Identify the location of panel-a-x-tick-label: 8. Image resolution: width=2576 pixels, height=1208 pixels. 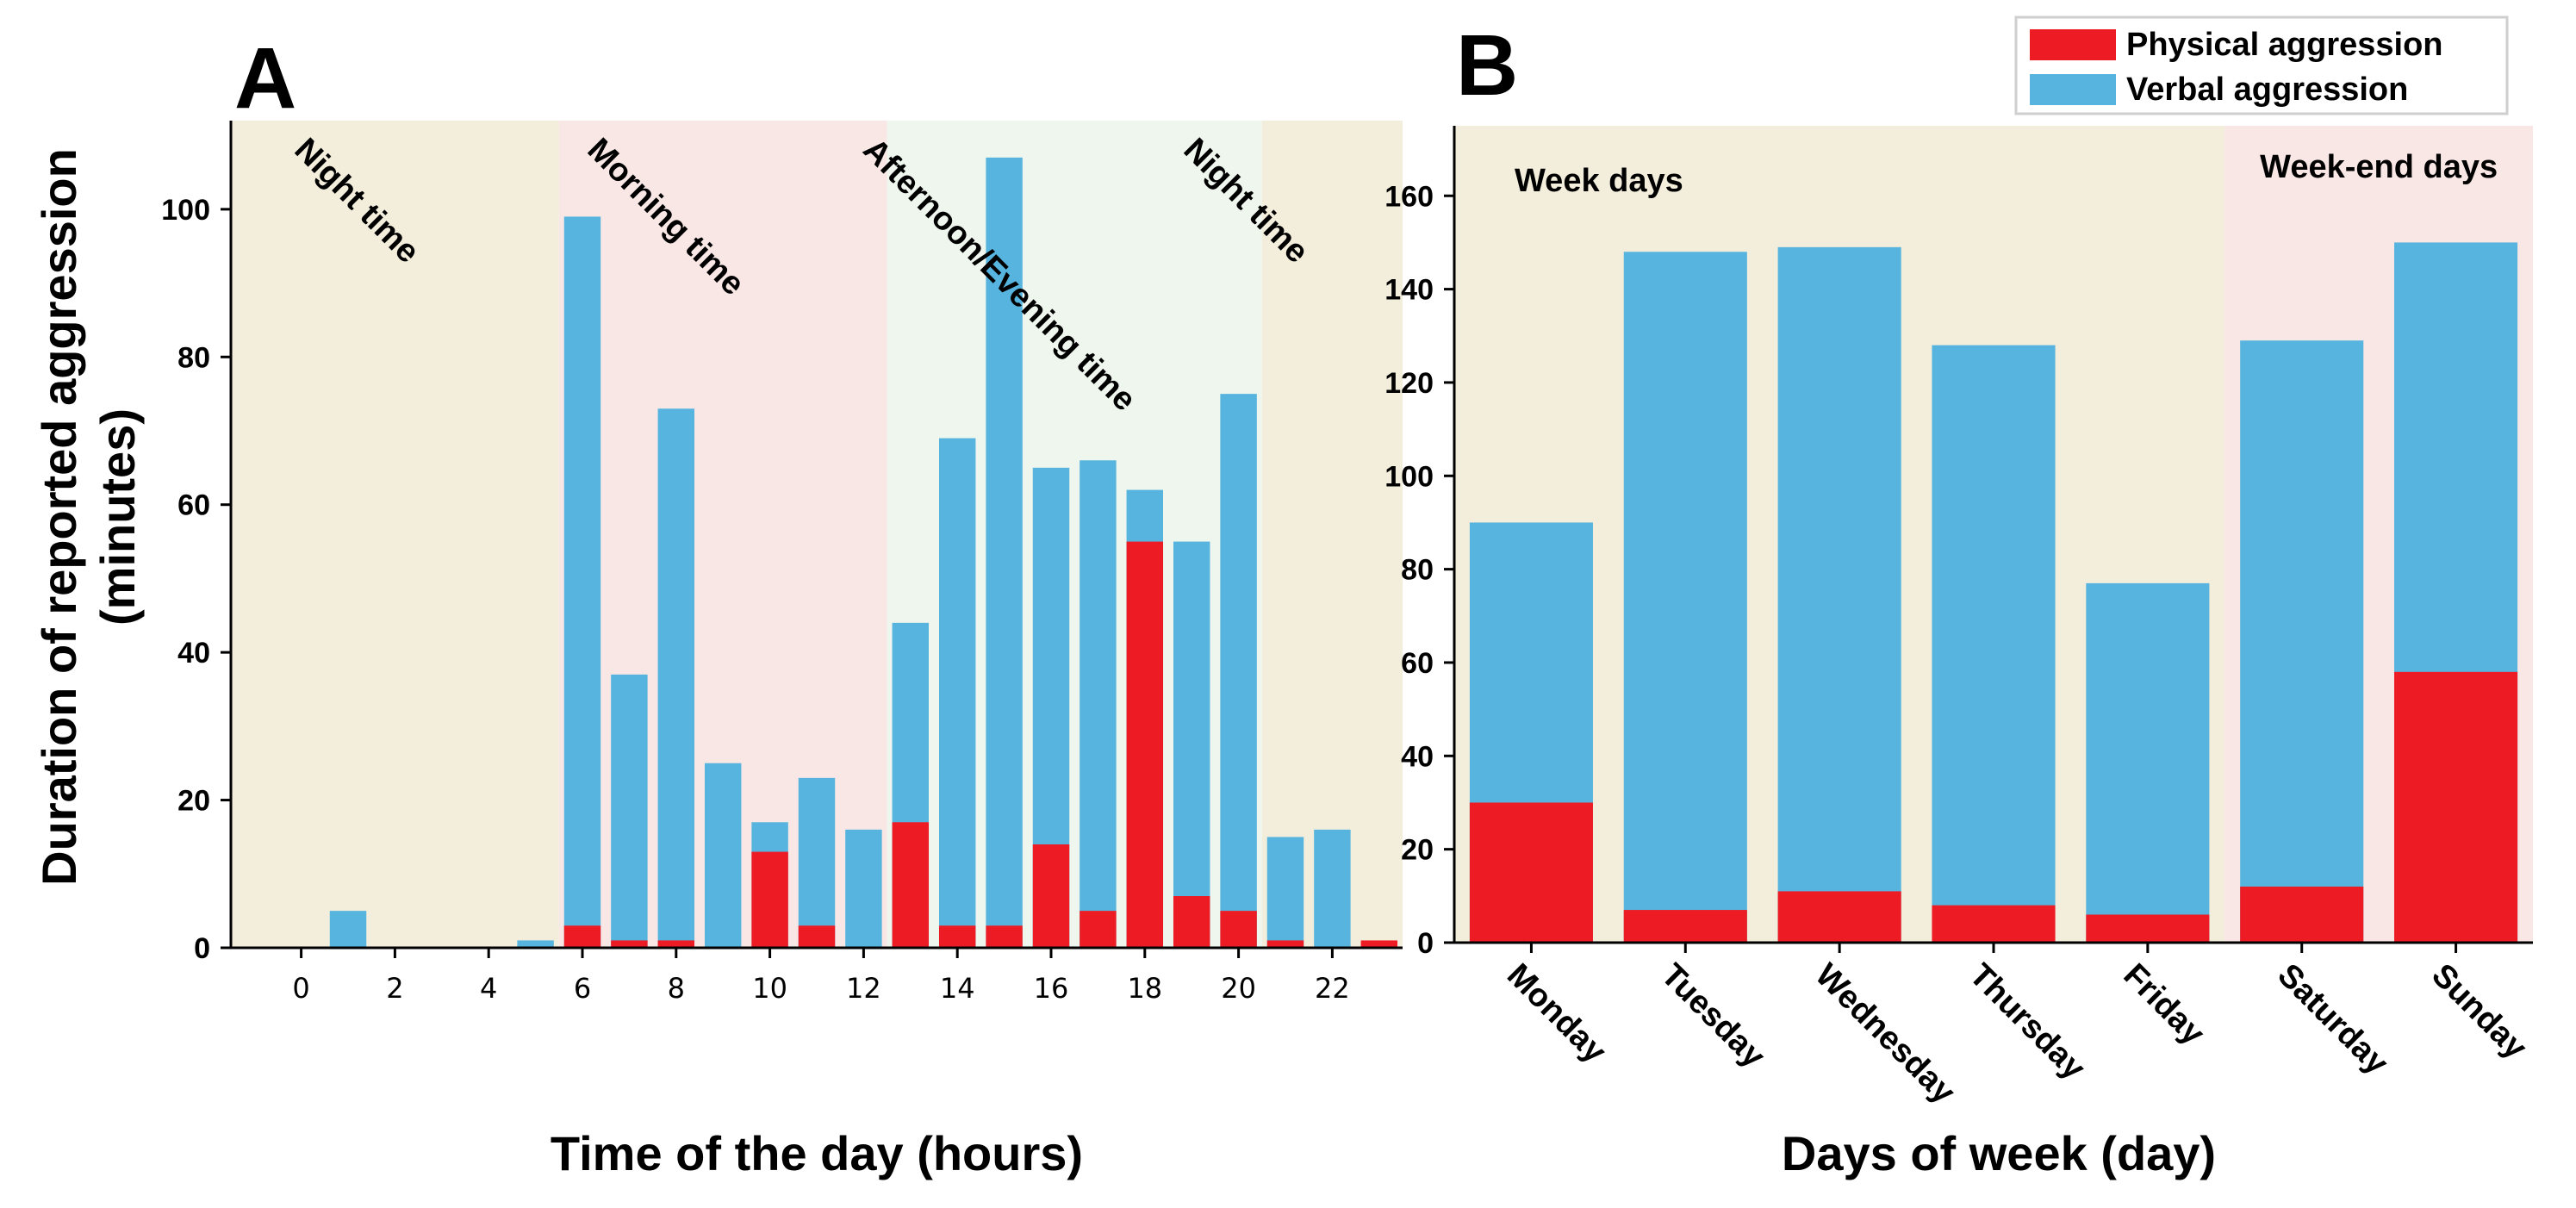
(677, 989).